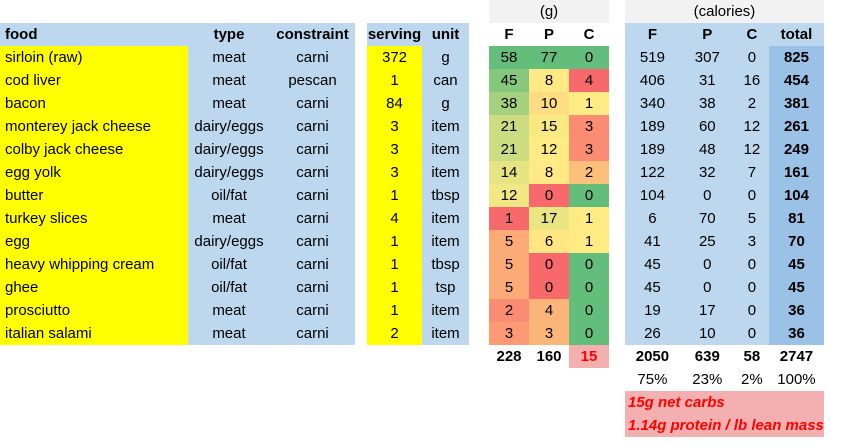 This screenshot has width=847, height=446. I want to click on cal-protein-cell: 38, so click(707, 103).